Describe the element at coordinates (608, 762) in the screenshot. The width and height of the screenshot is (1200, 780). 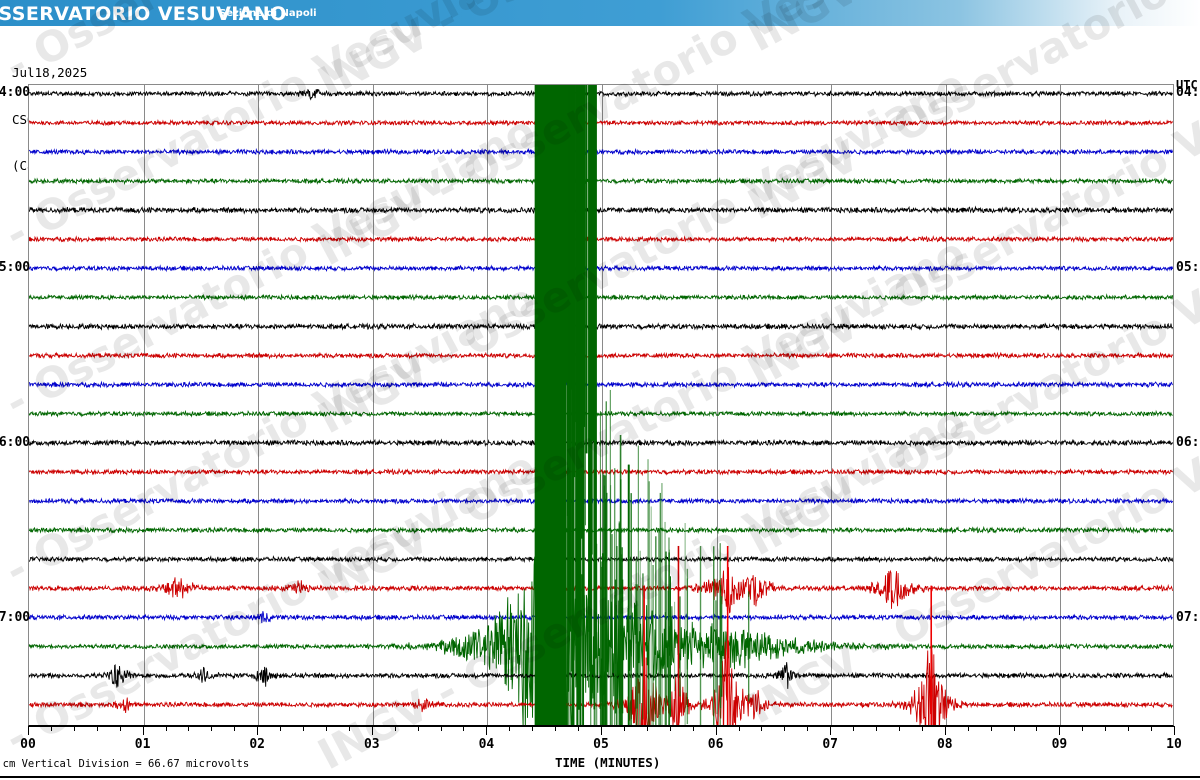
I see `x-axis-title: TIME (MINUTES)` at that location.